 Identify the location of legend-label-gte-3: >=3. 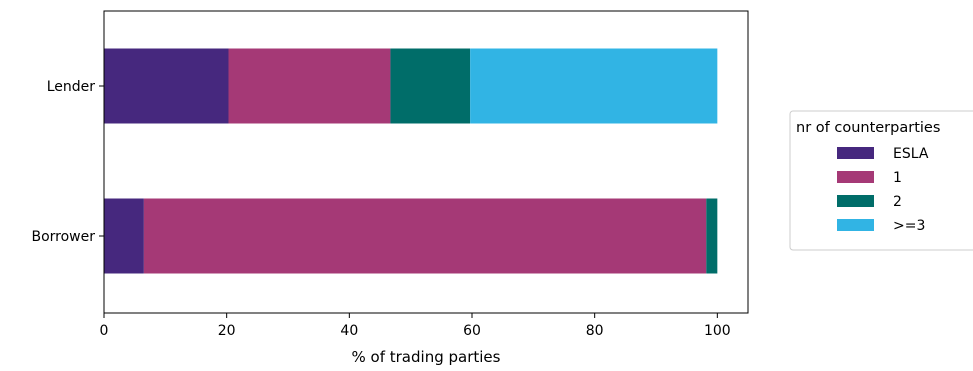
(909, 226).